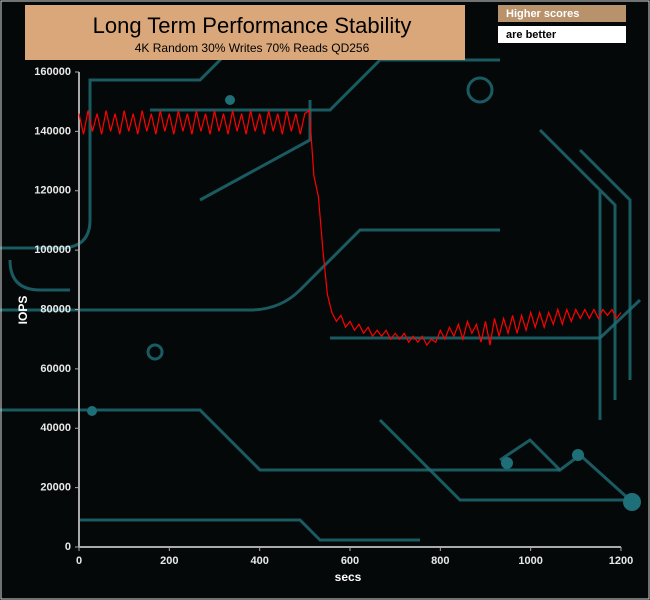  I want to click on chart-title: Long Term Performance Stability, so click(252, 25).